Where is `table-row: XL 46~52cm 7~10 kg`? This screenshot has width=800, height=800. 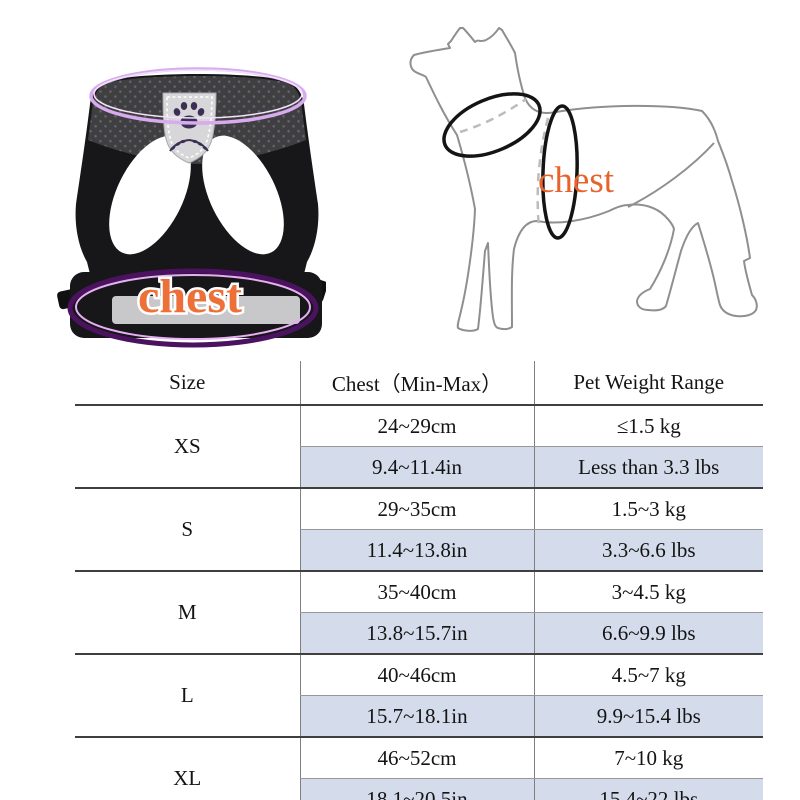 table-row: XL 46~52cm 7~10 kg is located at coordinates (419, 768).